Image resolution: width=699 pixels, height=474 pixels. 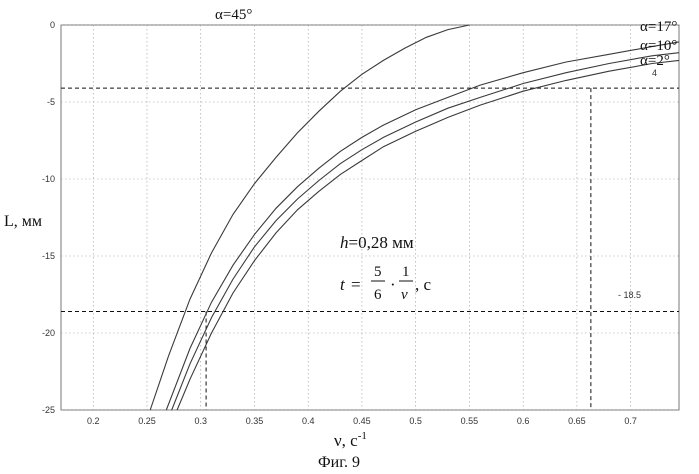 What do you see at coordinates (147, 421) in the screenshot?
I see `x-tick-label-1: 0.25` at bounding box center [147, 421].